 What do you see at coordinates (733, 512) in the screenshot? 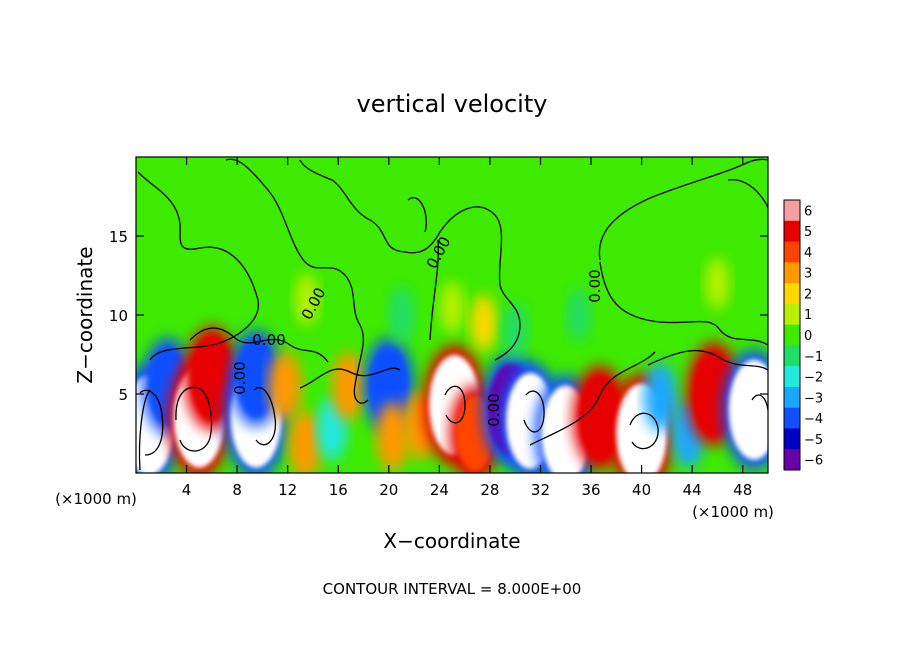
I see `x-unit-right: (×1000 m)` at bounding box center [733, 512].